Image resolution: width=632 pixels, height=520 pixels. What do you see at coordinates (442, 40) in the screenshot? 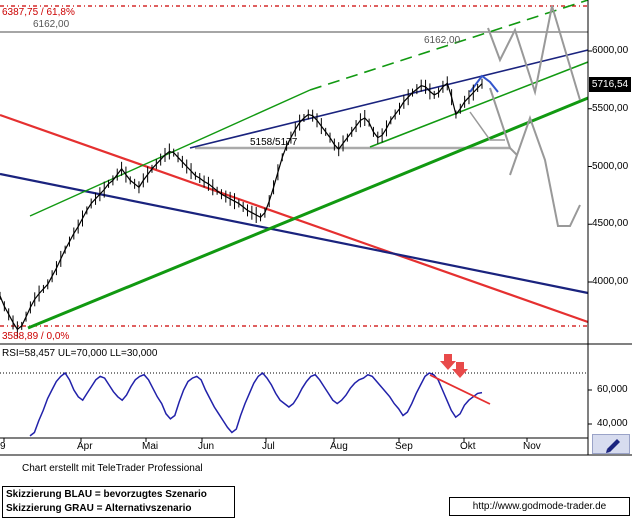
I see `level-6162-right-label: 6162,00` at bounding box center [442, 40].